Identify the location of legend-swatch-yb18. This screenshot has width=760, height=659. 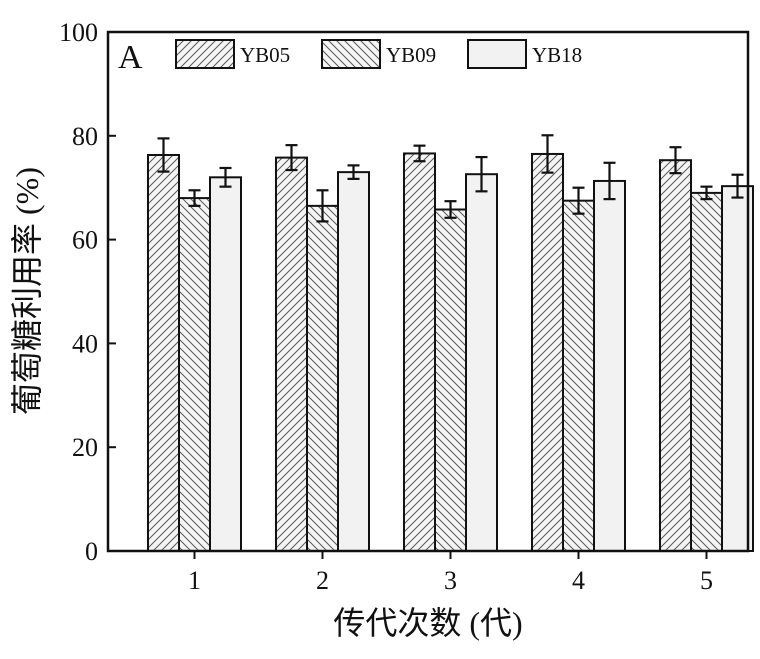
(497, 54).